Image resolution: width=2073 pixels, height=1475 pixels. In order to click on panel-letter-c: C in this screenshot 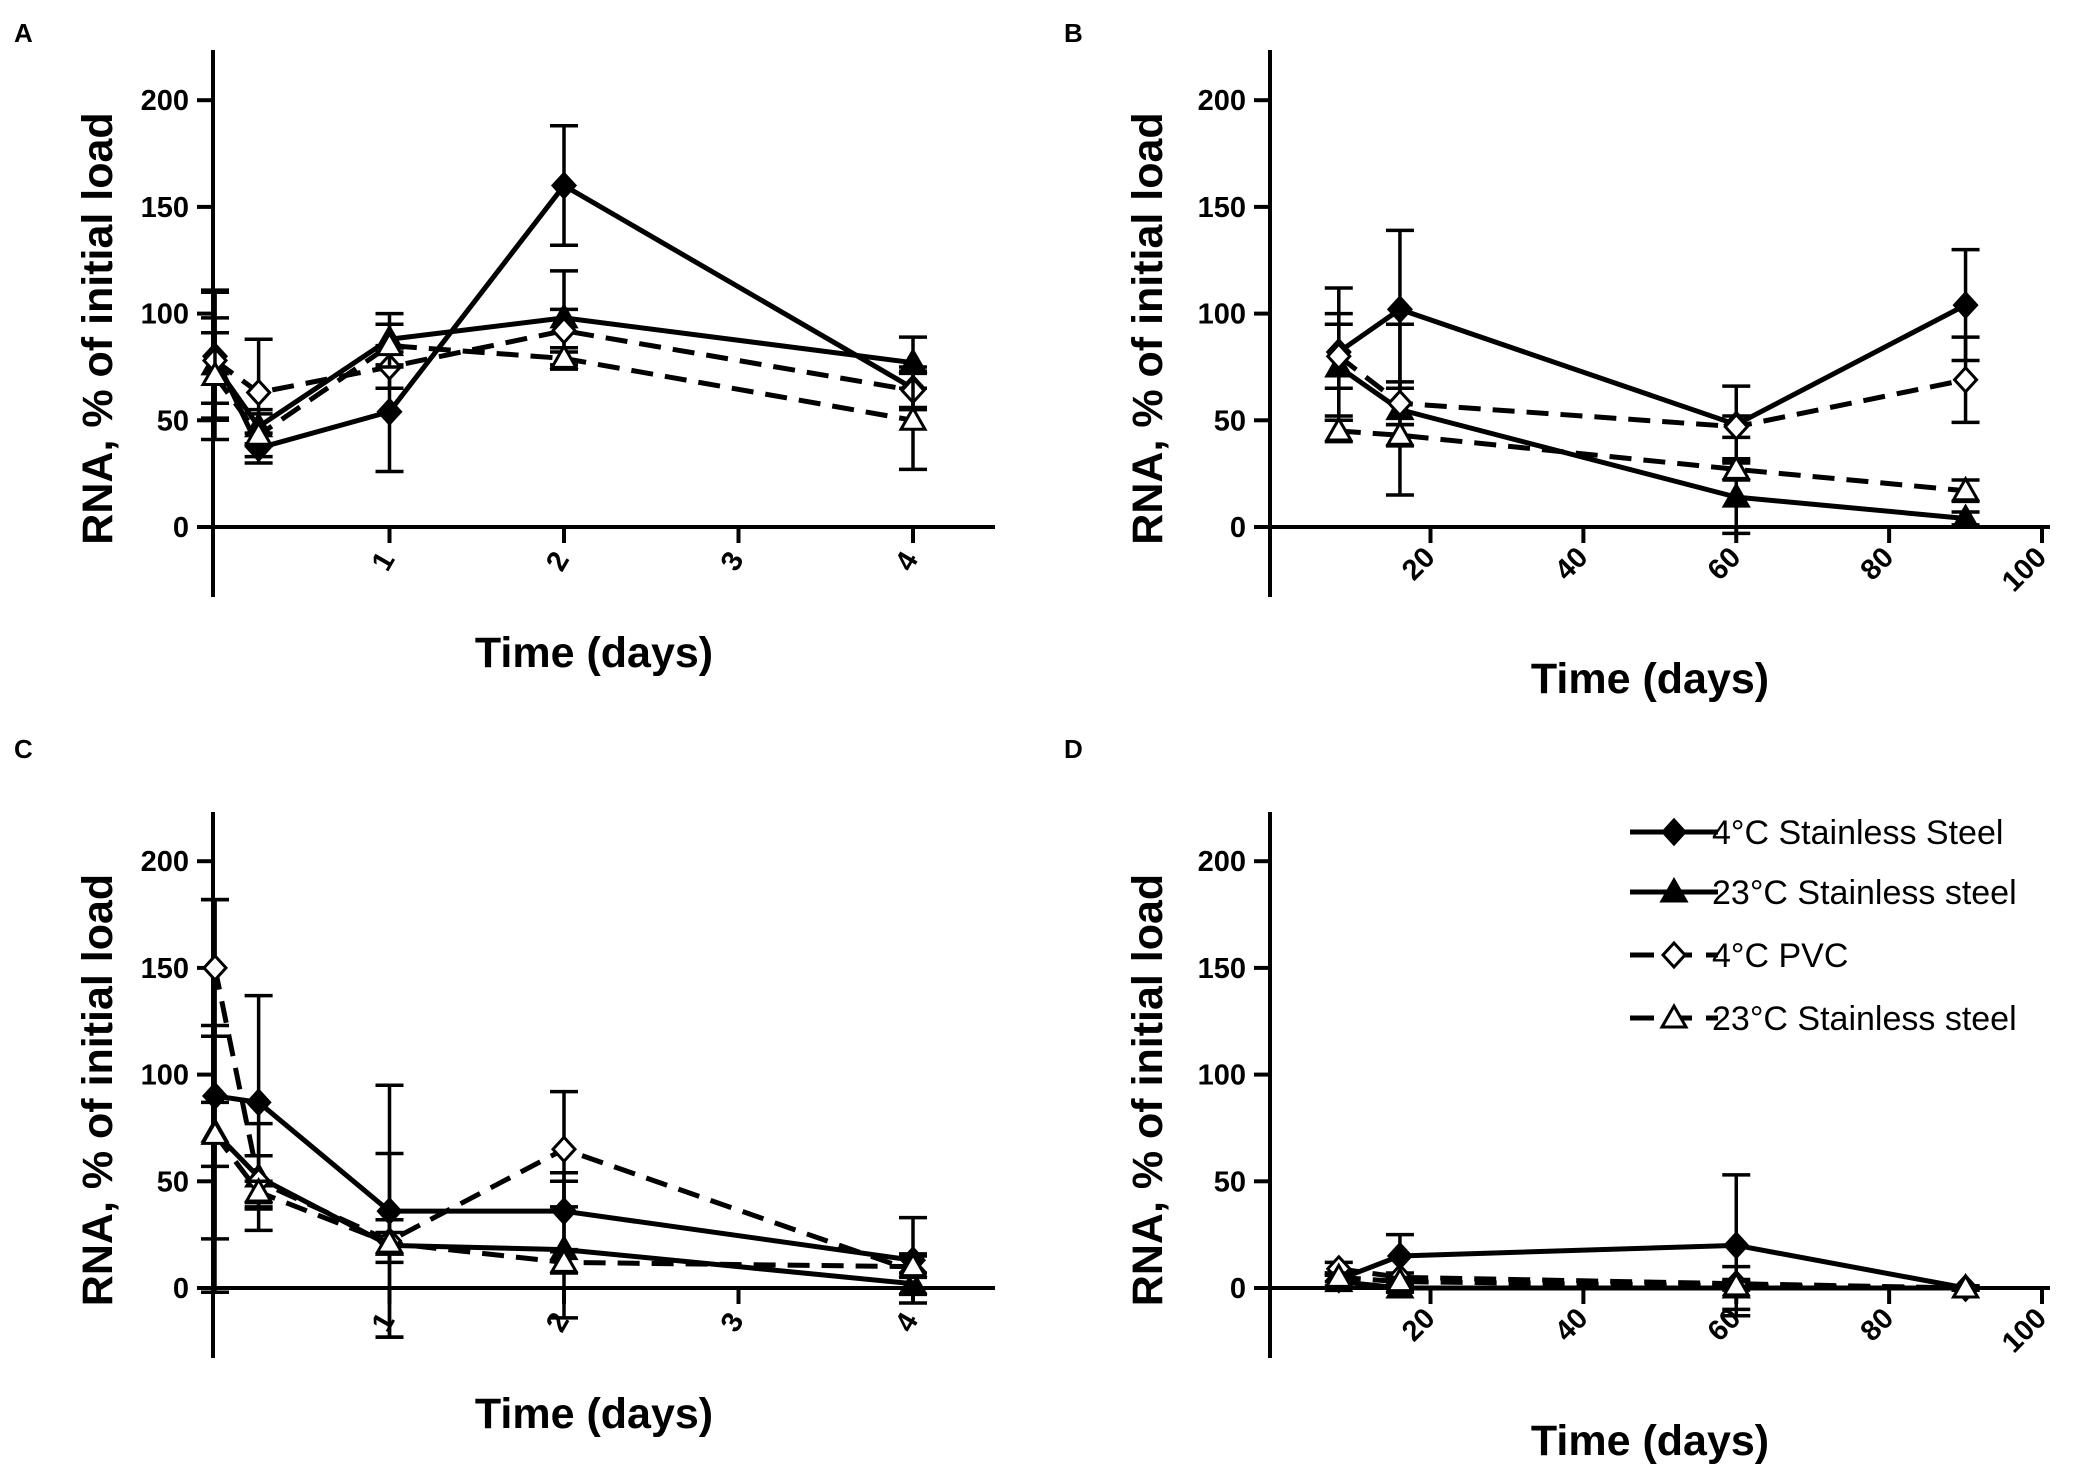, I will do `click(23, 749)`.